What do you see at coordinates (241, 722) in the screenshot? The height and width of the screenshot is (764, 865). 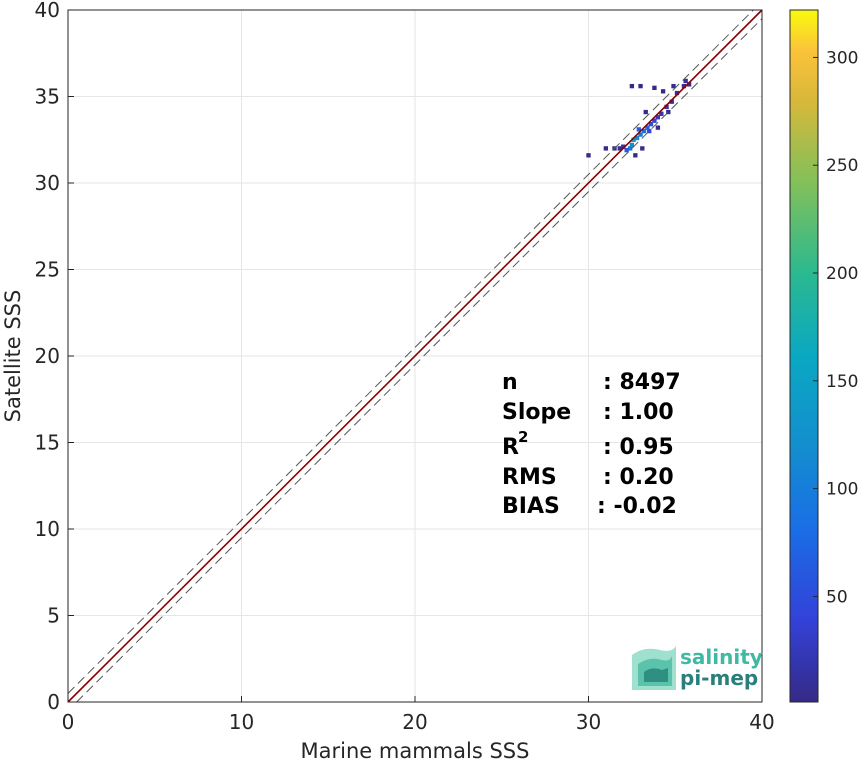 I see `x-tick-label: 10` at bounding box center [241, 722].